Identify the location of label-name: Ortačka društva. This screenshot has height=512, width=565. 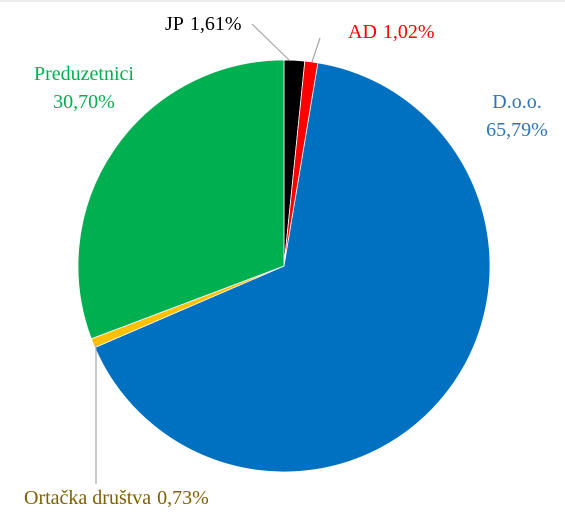
(87, 498).